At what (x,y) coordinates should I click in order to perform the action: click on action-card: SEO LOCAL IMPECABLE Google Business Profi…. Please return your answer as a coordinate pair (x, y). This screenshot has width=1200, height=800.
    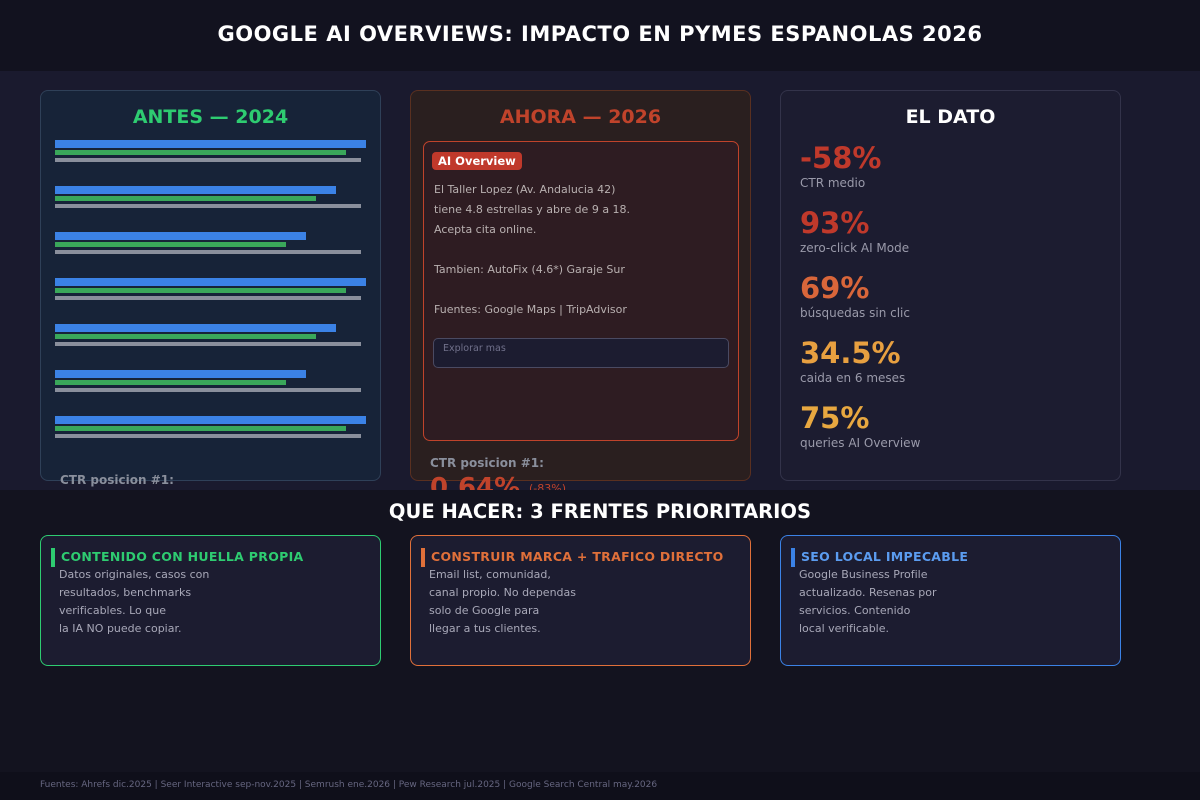
    Looking at the image, I should click on (950, 600).